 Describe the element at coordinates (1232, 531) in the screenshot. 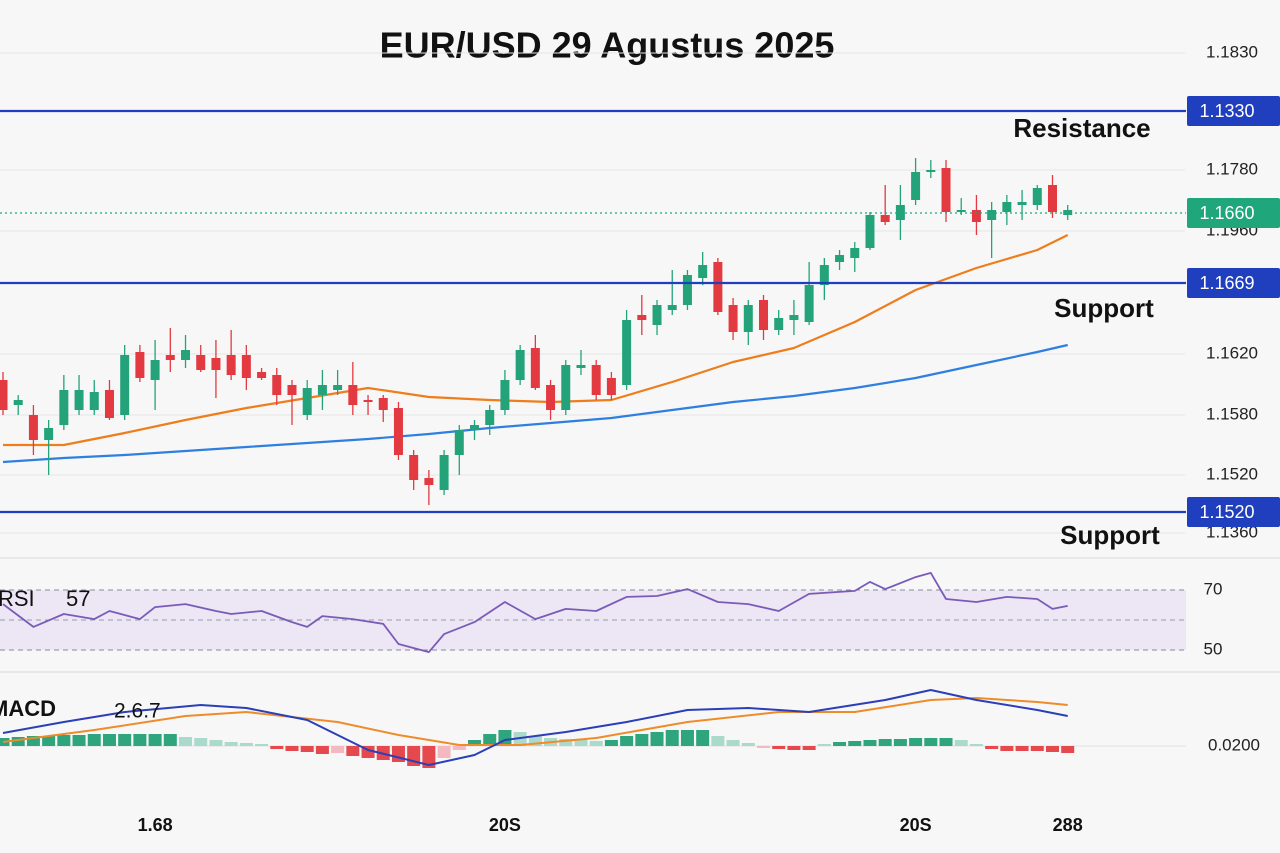

I see `price-axis-label: 1.1360` at that location.